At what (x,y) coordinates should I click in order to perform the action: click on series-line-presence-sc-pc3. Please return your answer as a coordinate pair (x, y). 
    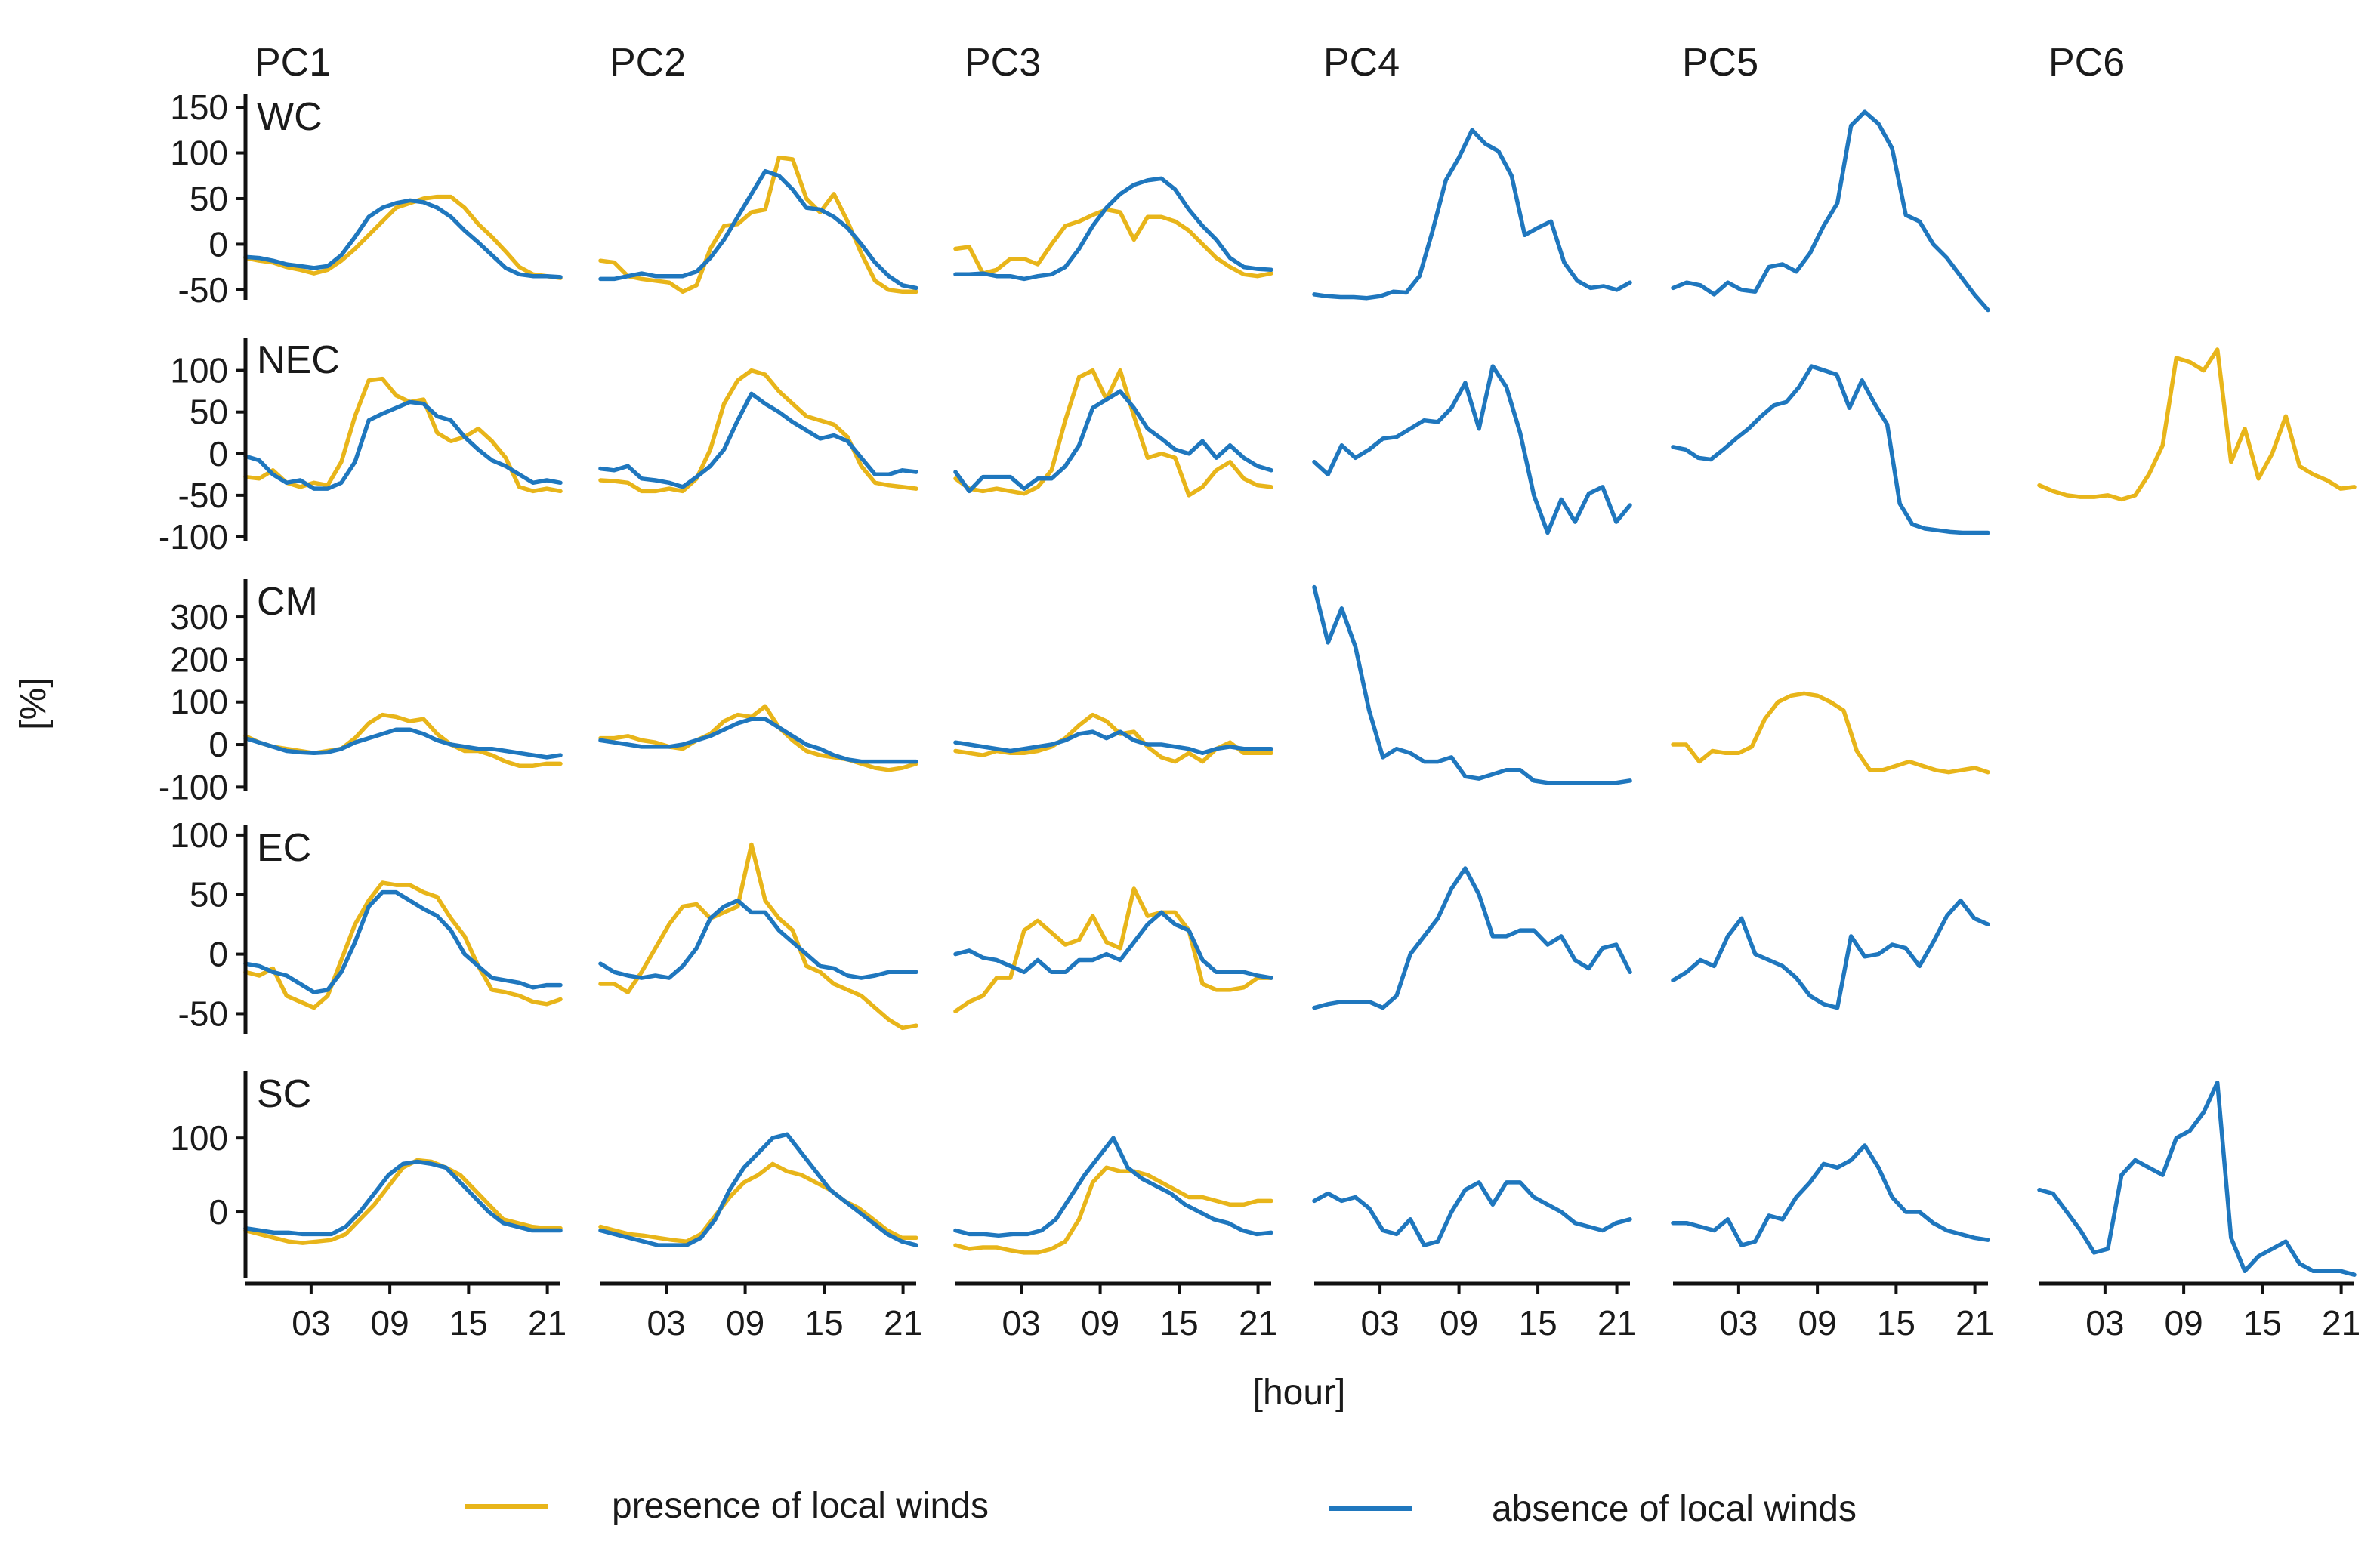
    Looking at the image, I should click on (1113, 1210).